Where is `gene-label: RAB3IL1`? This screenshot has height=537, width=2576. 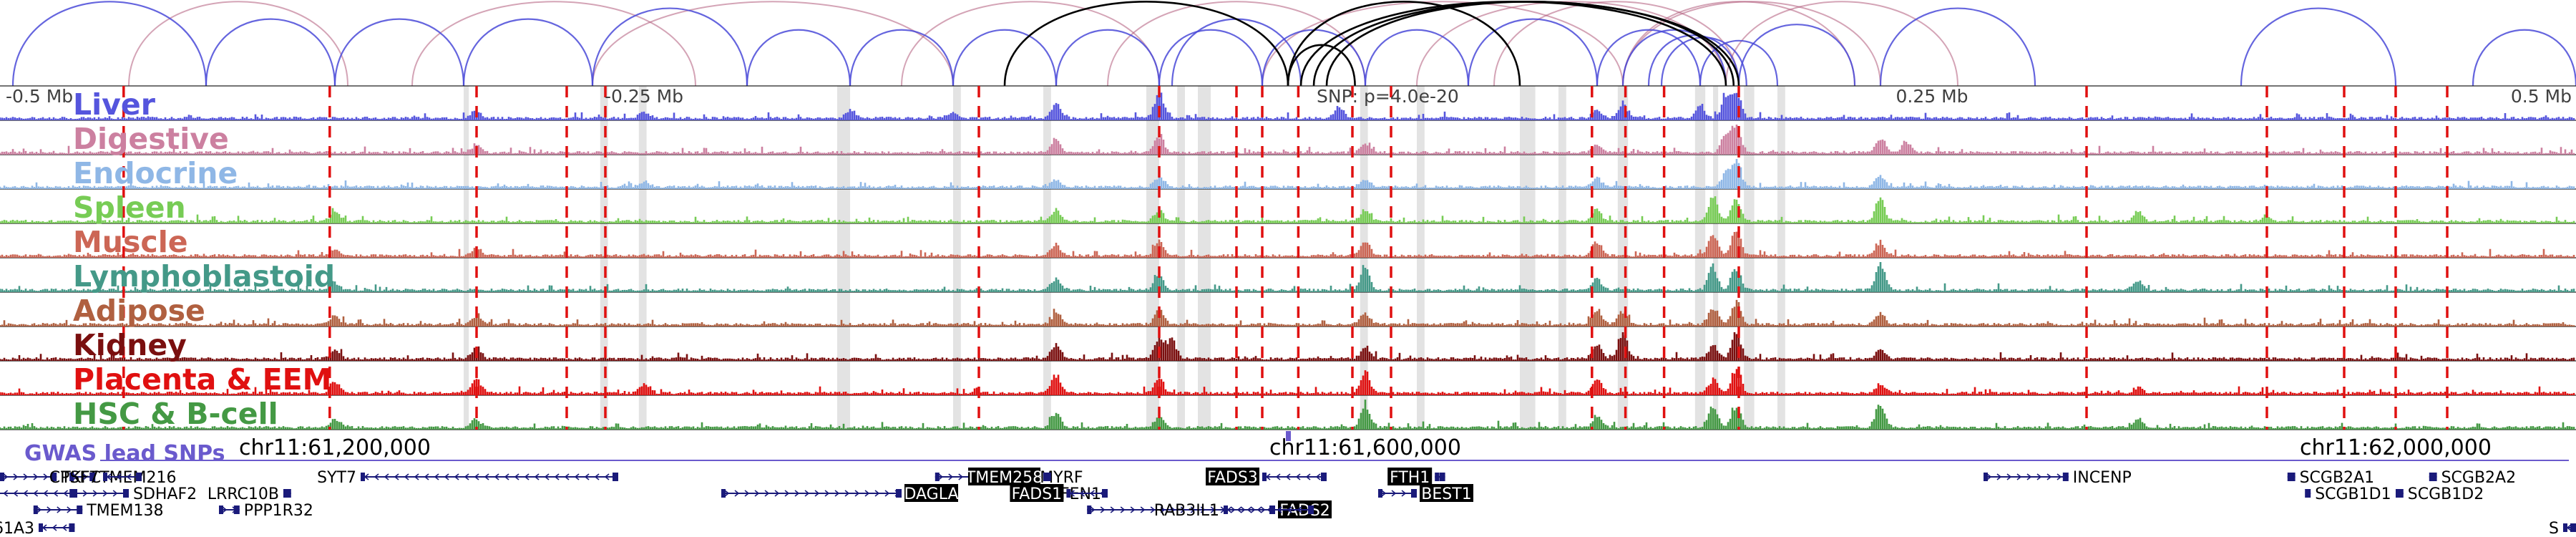 gene-label: RAB3IL1 is located at coordinates (1186, 511).